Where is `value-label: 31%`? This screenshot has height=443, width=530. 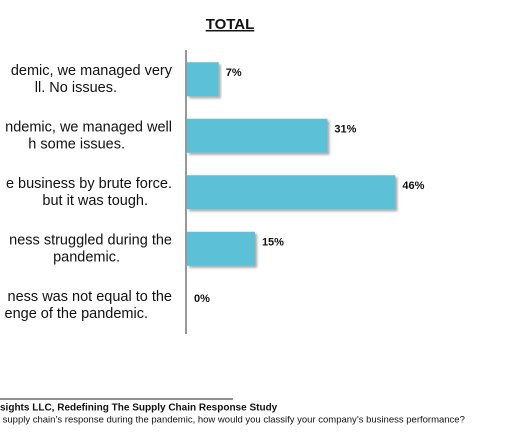
value-label: 31% is located at coordinates (345, 130).